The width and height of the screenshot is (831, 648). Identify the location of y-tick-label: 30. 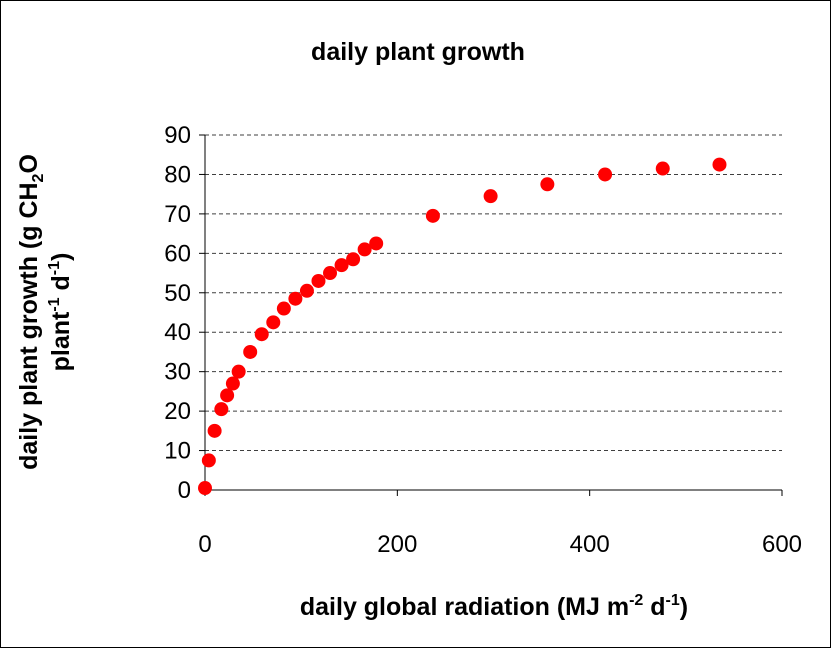
(177, 372).